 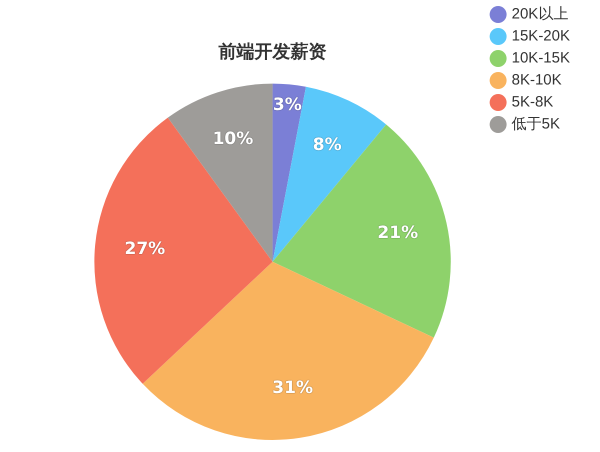 What do you see at coordinates (540, 14) in the screenshot?
I see `legend-label: 20K以上` at bounding box center [540, 14].